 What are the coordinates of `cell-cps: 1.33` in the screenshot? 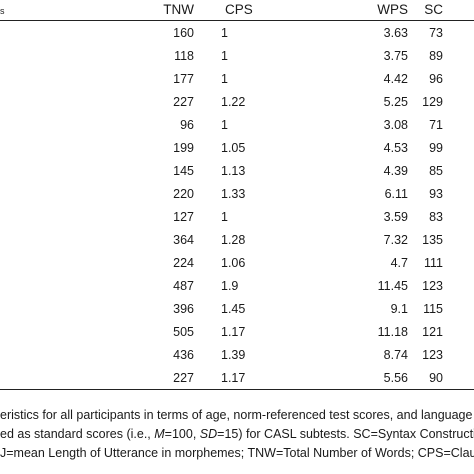 It's located at (233, 193).